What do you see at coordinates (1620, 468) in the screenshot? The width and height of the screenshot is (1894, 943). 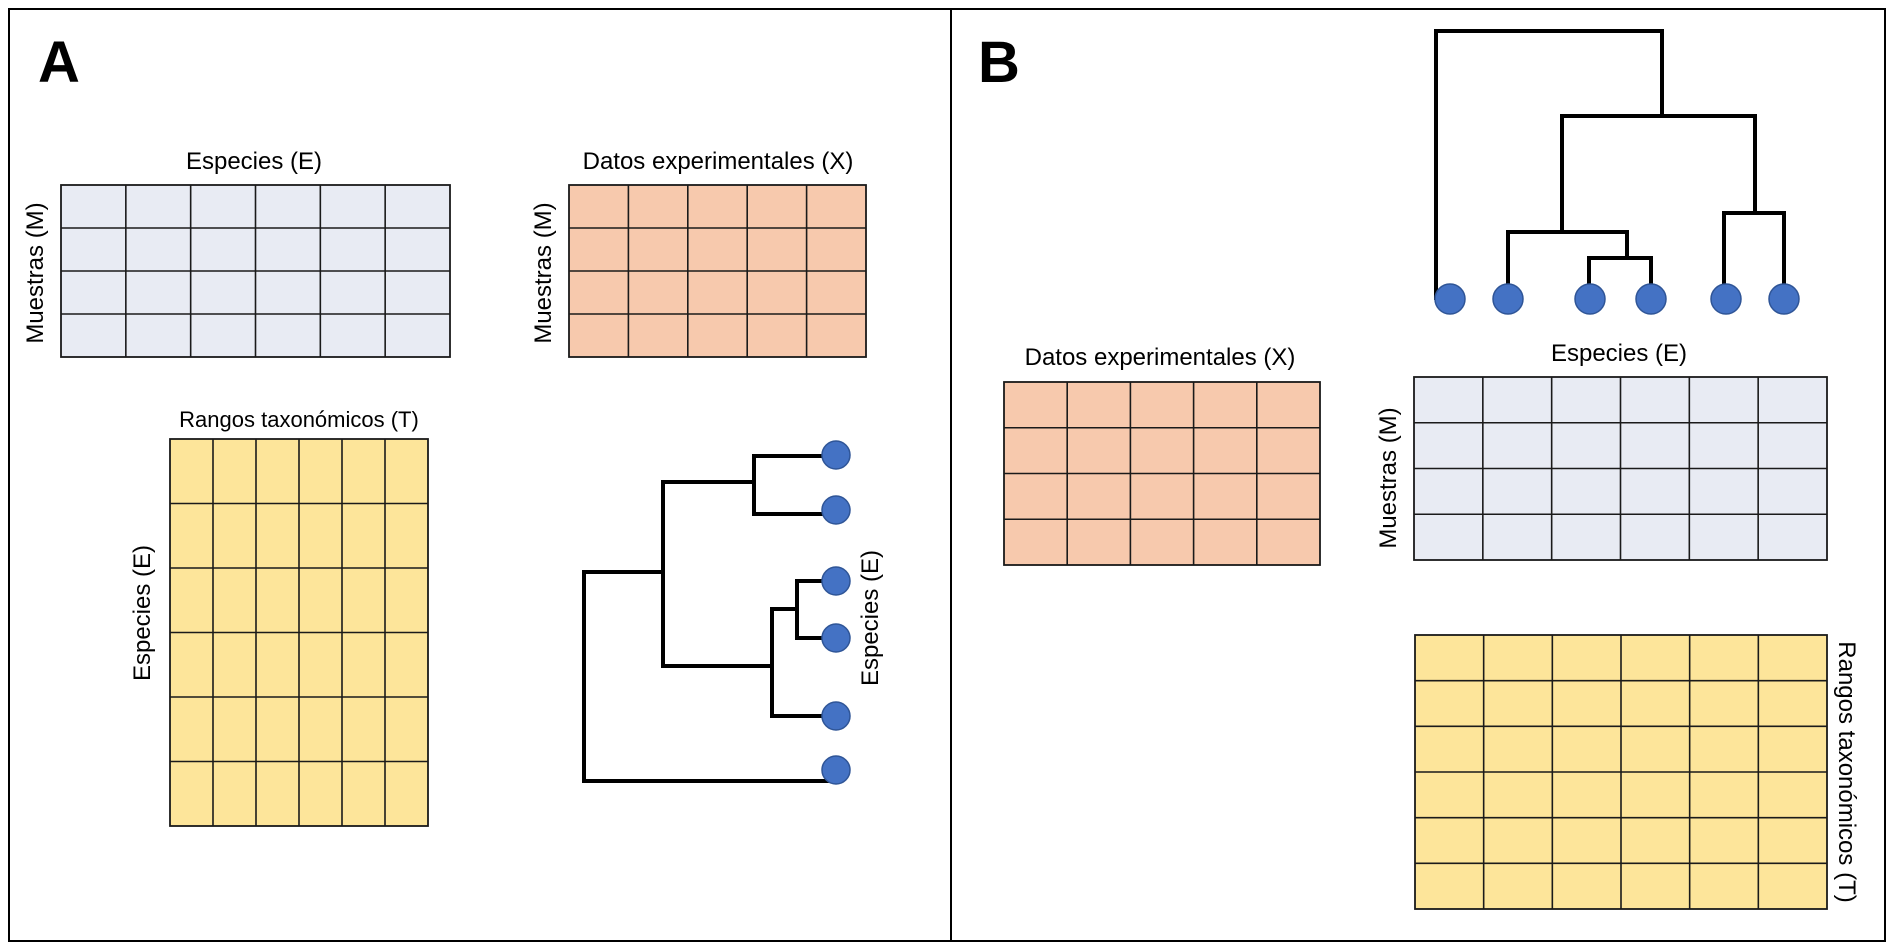 I see `b-species-matrix` at bounding box center [1620, 468].